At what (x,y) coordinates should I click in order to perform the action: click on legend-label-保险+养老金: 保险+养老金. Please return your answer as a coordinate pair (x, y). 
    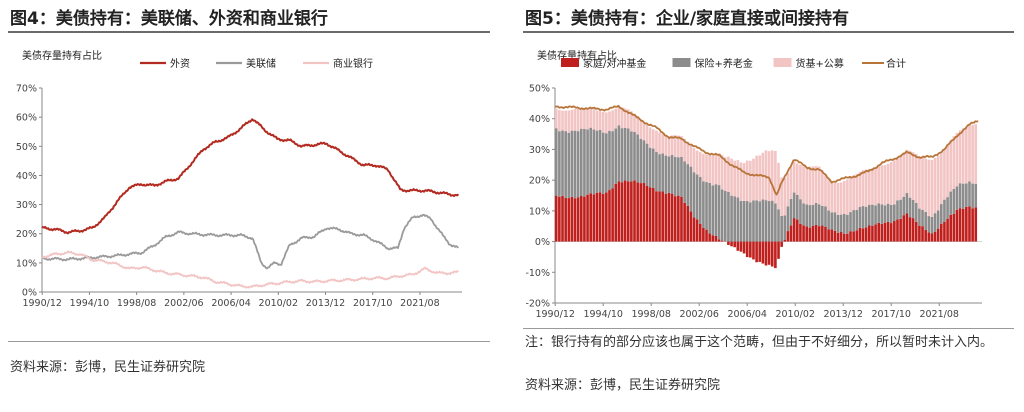
    Looking at the image, I should click on (724, 63).